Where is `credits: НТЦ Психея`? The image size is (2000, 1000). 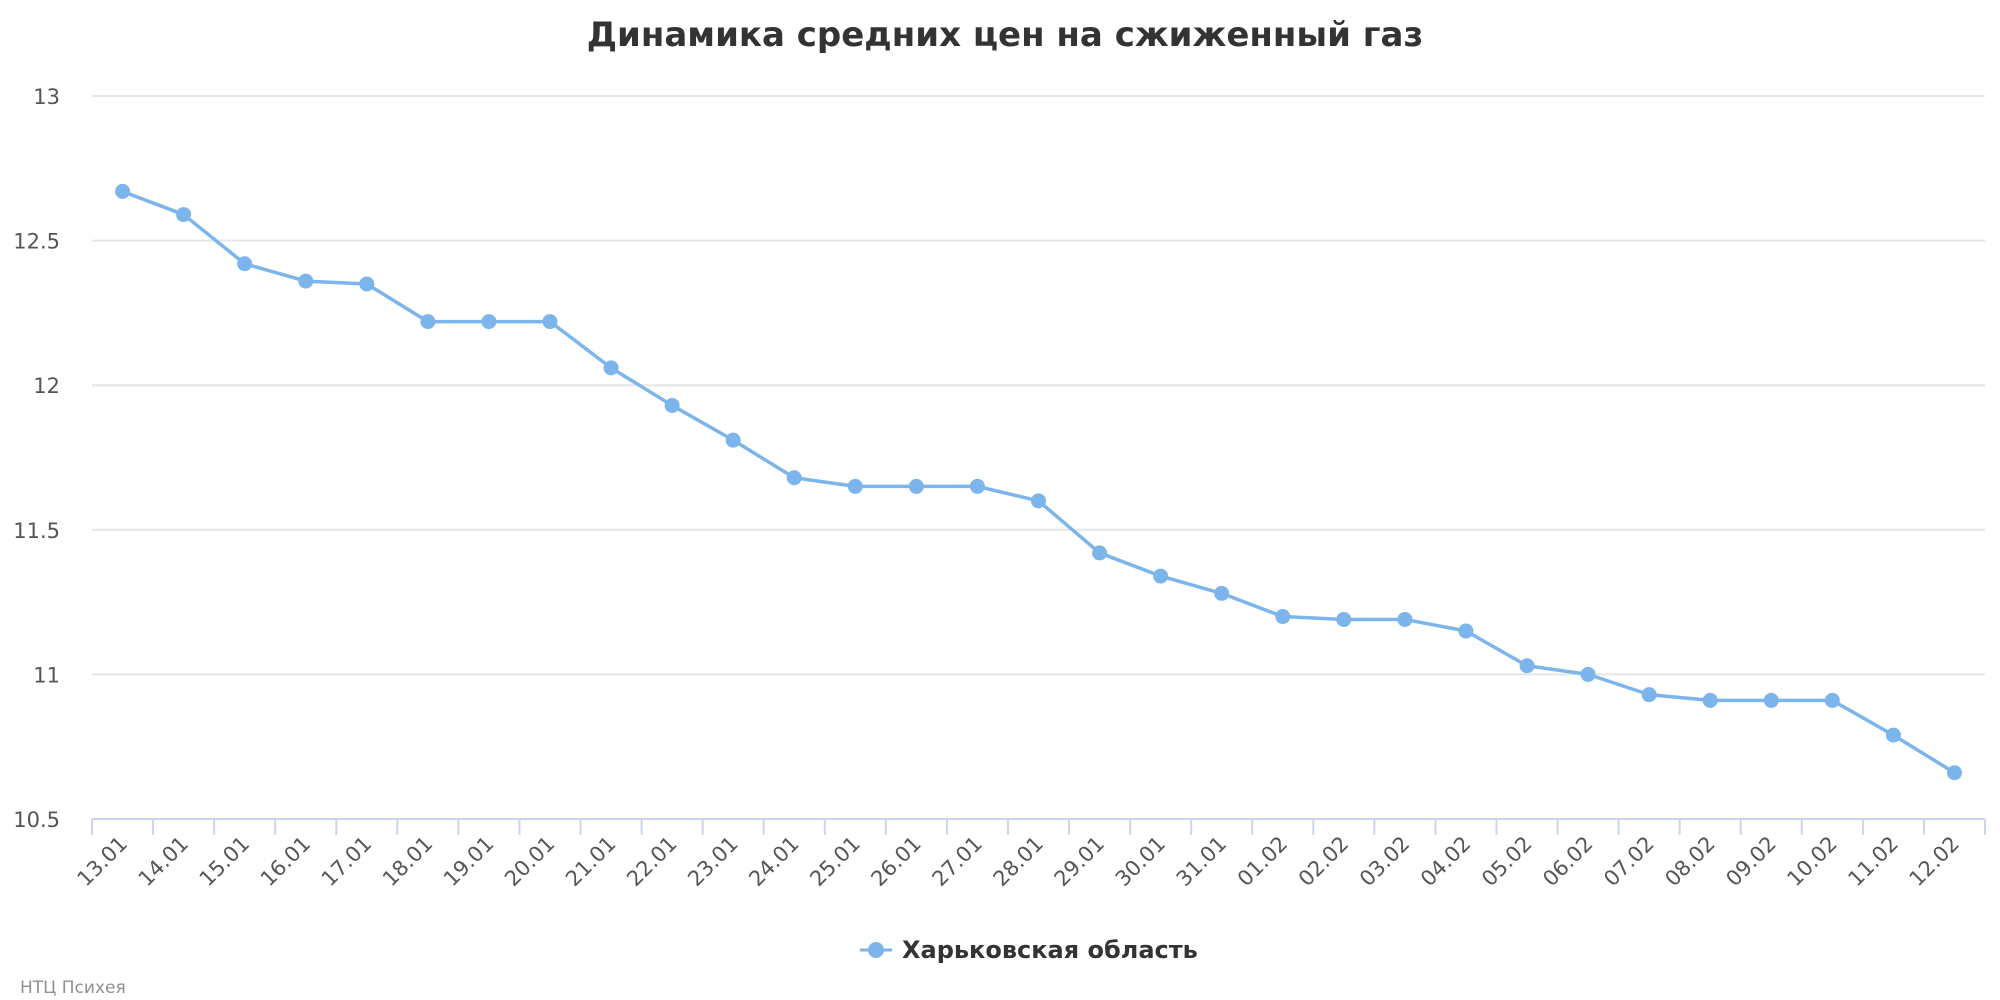 credits: НТЦ Психея is located at coordinates (73, 988).